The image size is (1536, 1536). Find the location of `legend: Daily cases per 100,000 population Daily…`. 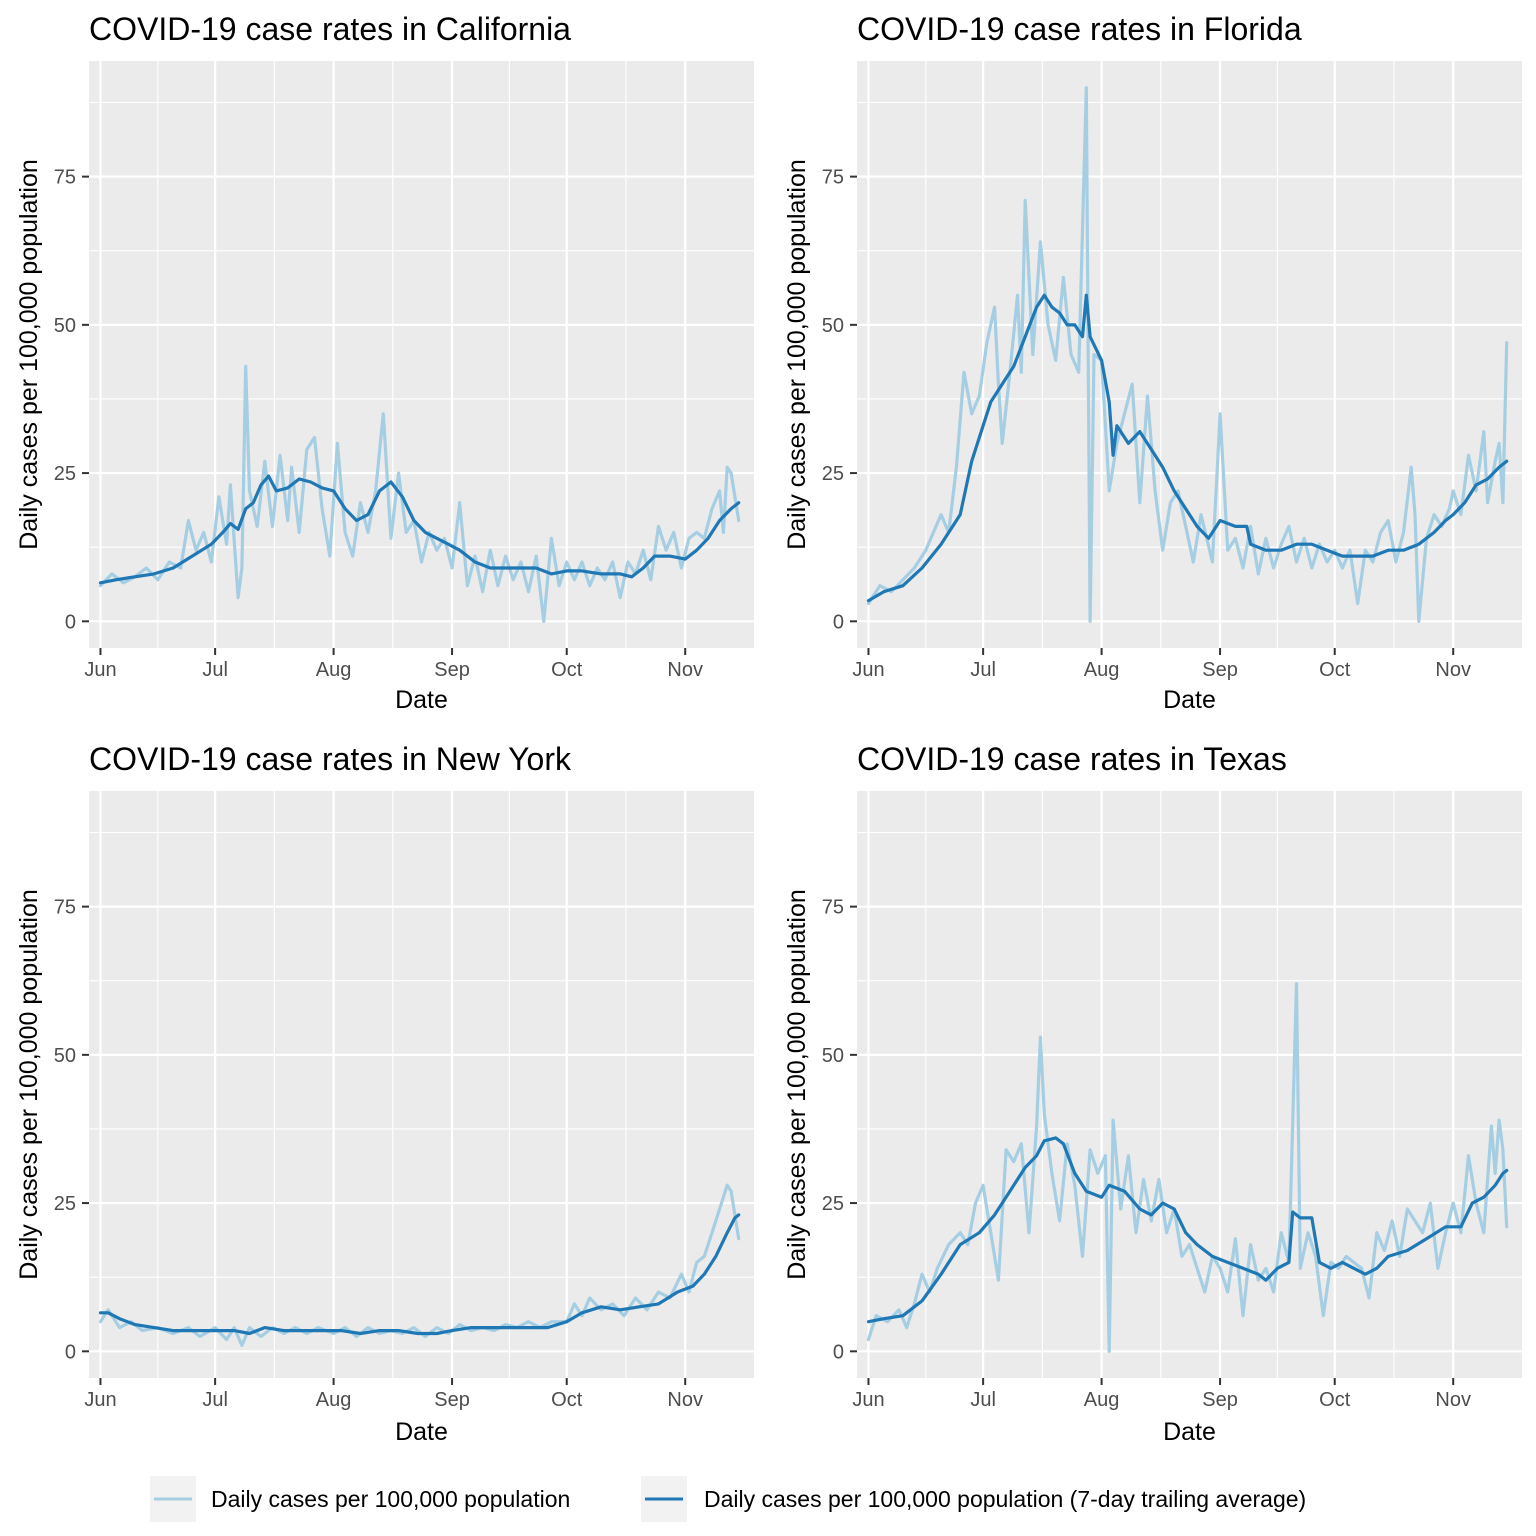

legend: Daily cases per 100,000 population Daily… is located at coordinates (728, 1499).